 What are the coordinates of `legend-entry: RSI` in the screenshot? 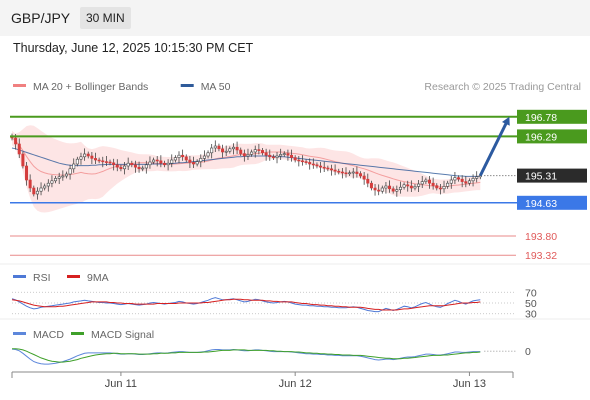 It's located at (42, 278).